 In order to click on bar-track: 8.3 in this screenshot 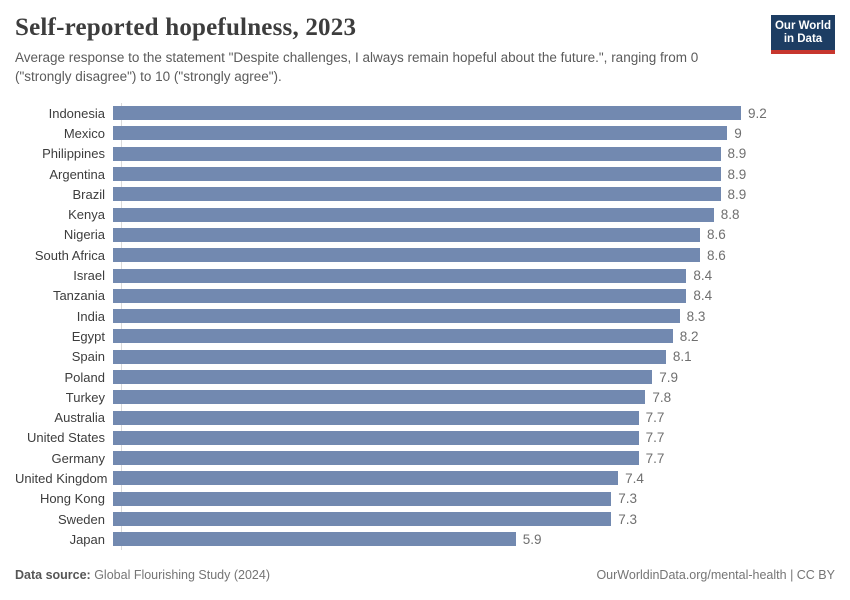, I will do `click(474, 316)`.